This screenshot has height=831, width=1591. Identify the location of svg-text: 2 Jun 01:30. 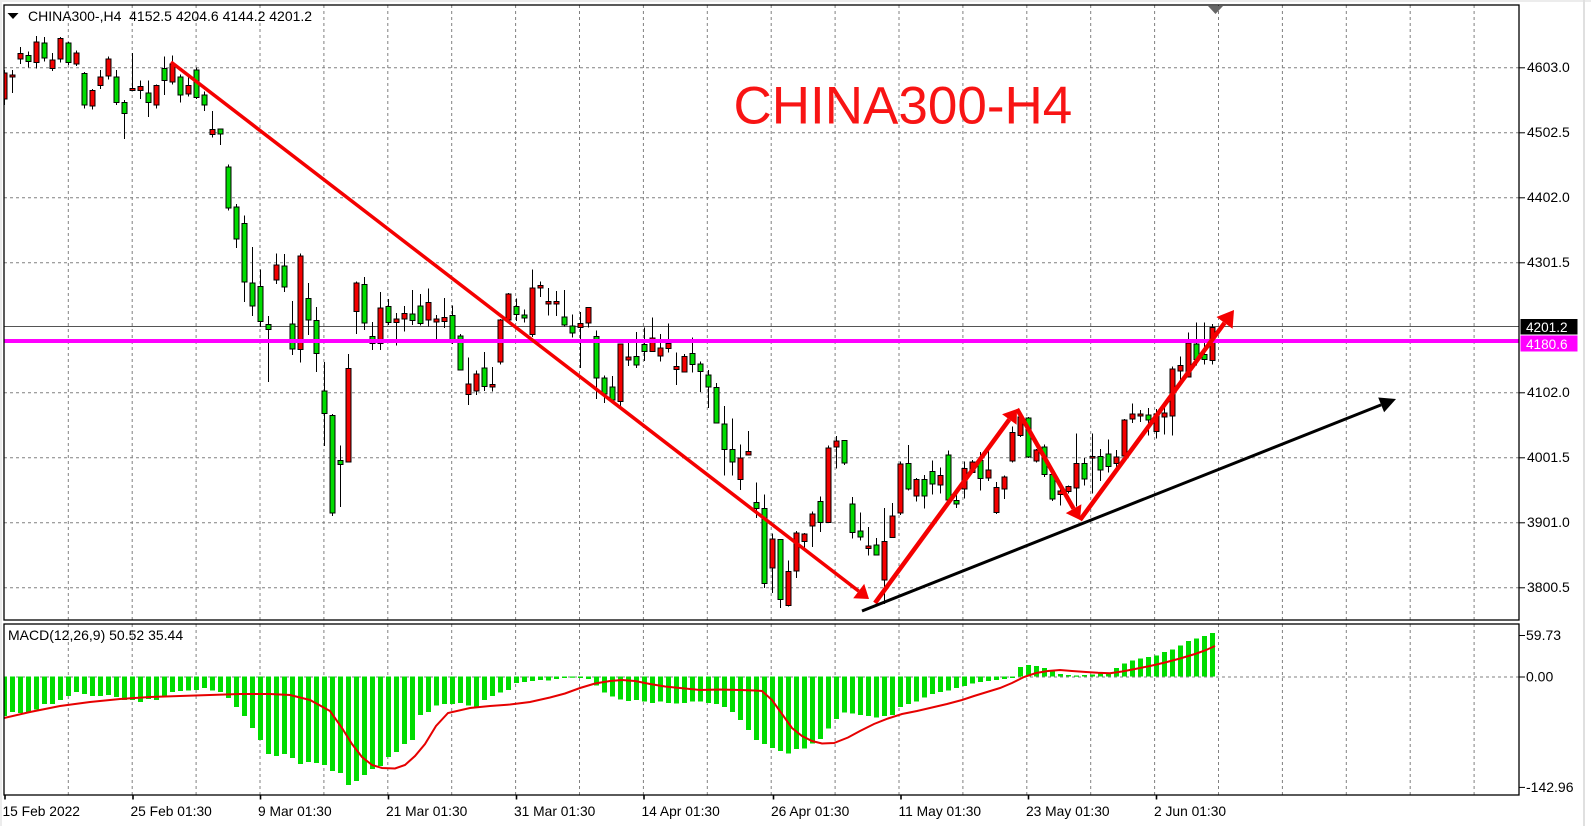
(1190, 811).